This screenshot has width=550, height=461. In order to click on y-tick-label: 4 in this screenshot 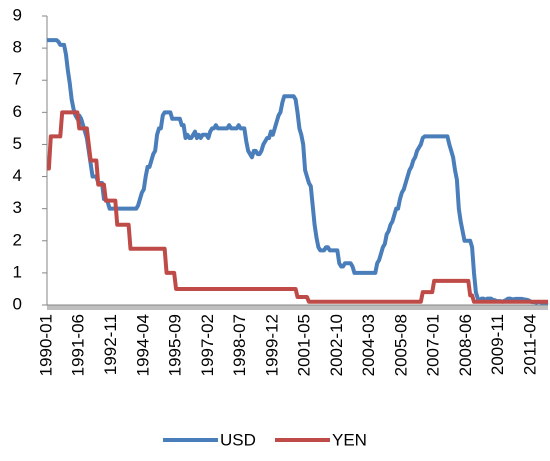, I will do `click(17, 175)`.